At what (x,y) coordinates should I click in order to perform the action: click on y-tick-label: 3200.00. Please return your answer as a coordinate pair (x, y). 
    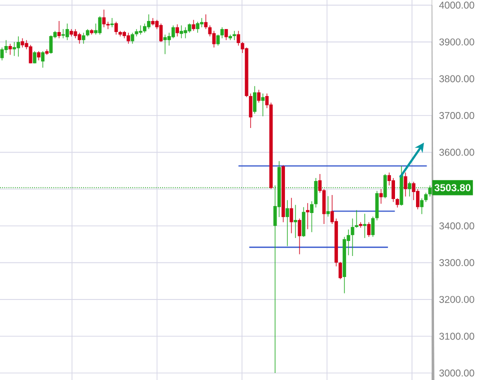
    Looking at the image, I should click on (456, 299).